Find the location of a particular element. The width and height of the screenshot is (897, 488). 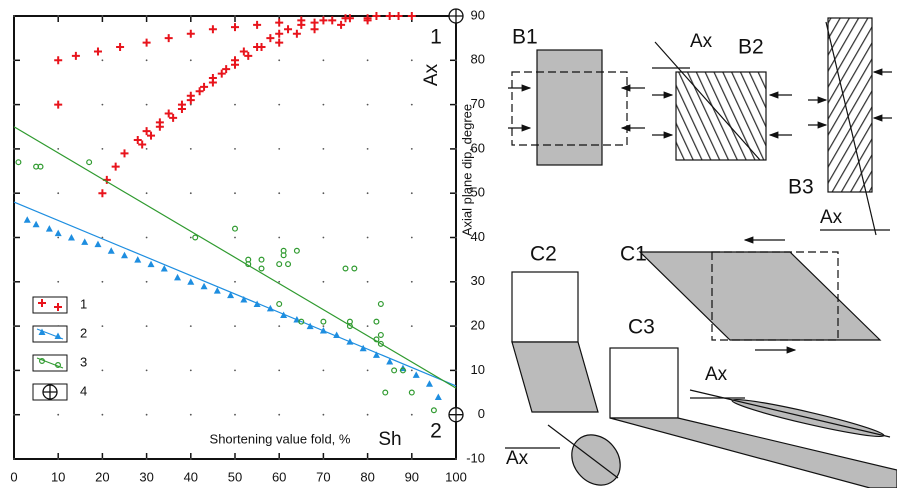

panel-label: C3 is located at coordinates (641, 327).